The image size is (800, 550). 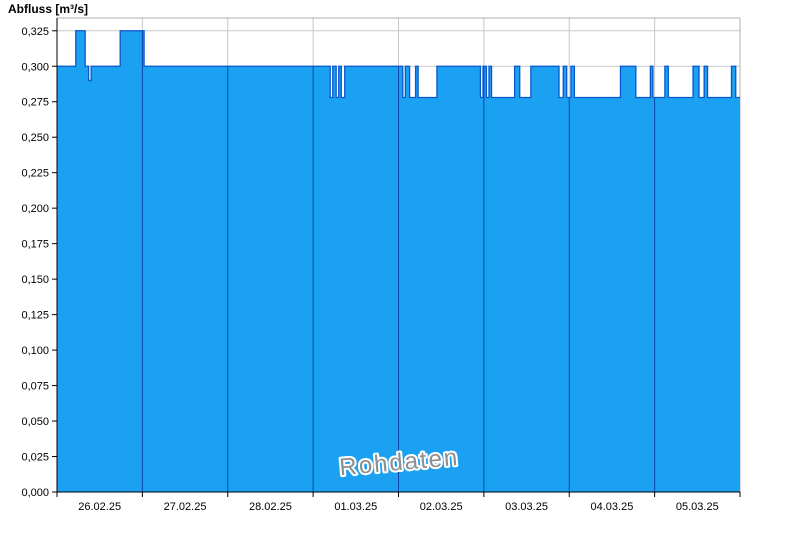 I want to click on y-tick-label: 0,100, so click(x=35, y=351).